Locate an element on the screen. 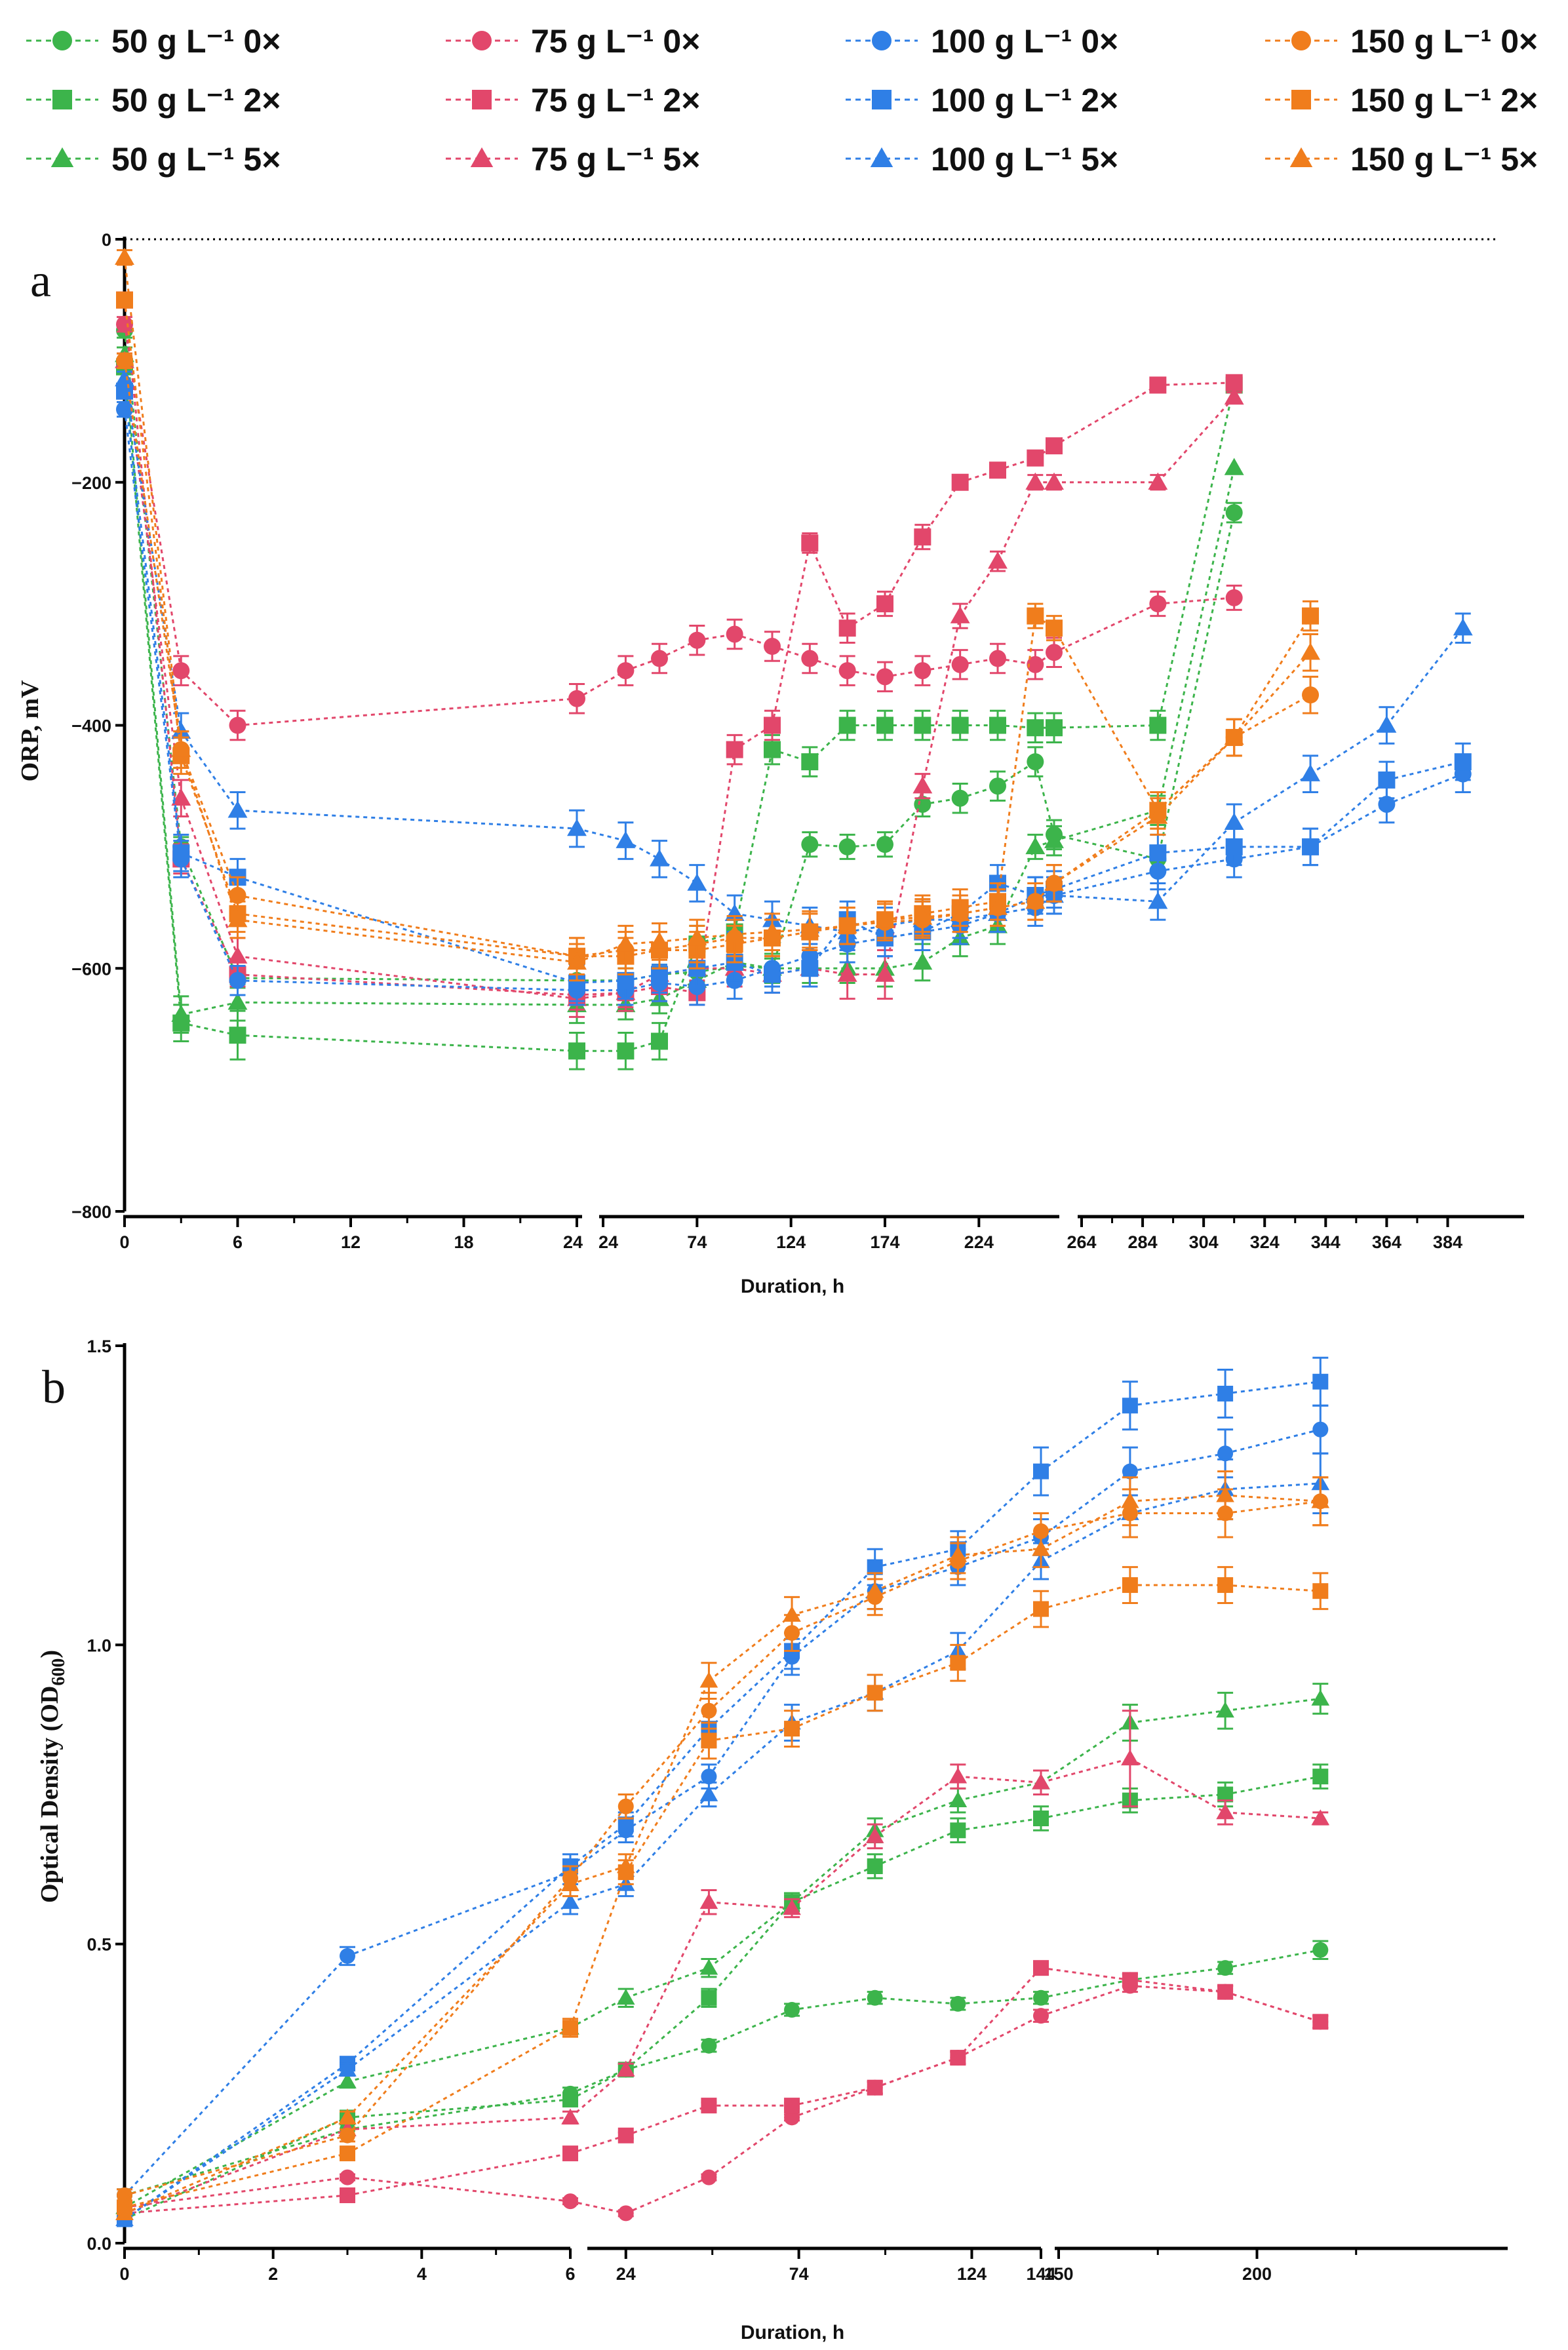 The width and height of the screenshot is (1568, 2350). legend-entry: 150 g L⁻¹ 5× is located at coordinates (1401, 160).